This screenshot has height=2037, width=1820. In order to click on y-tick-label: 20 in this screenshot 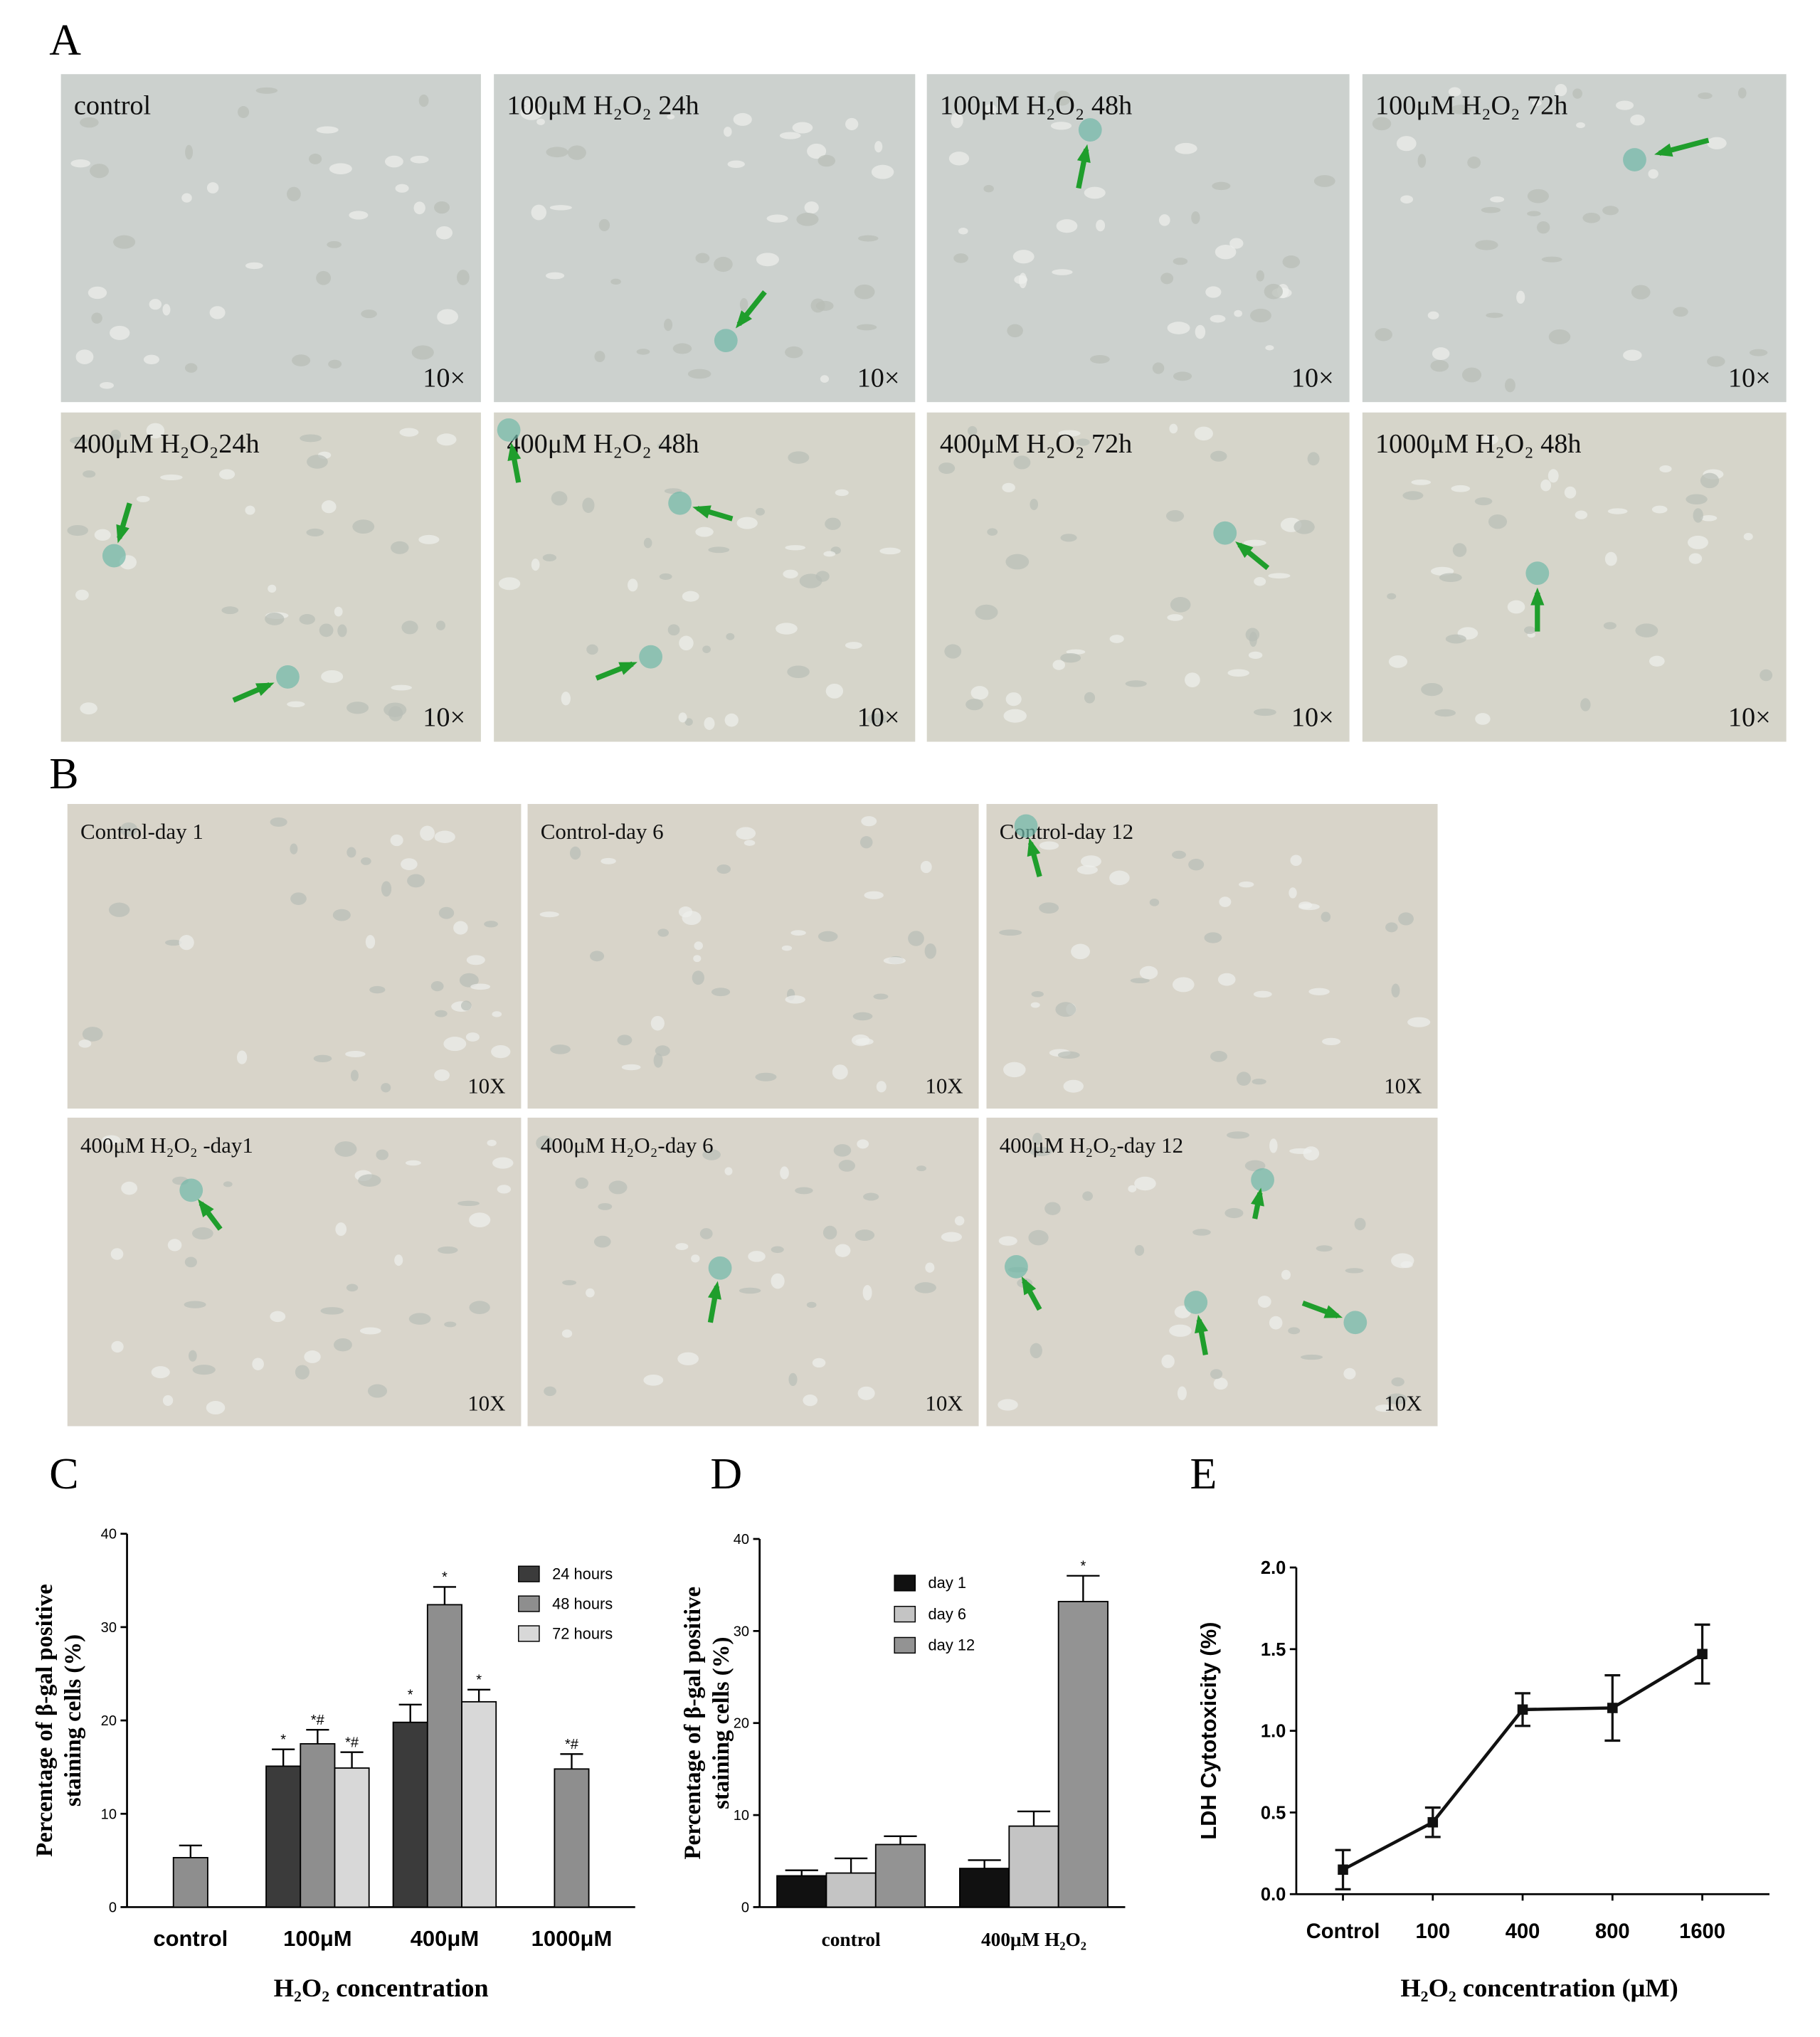, I will do `click(109, 1721)`.